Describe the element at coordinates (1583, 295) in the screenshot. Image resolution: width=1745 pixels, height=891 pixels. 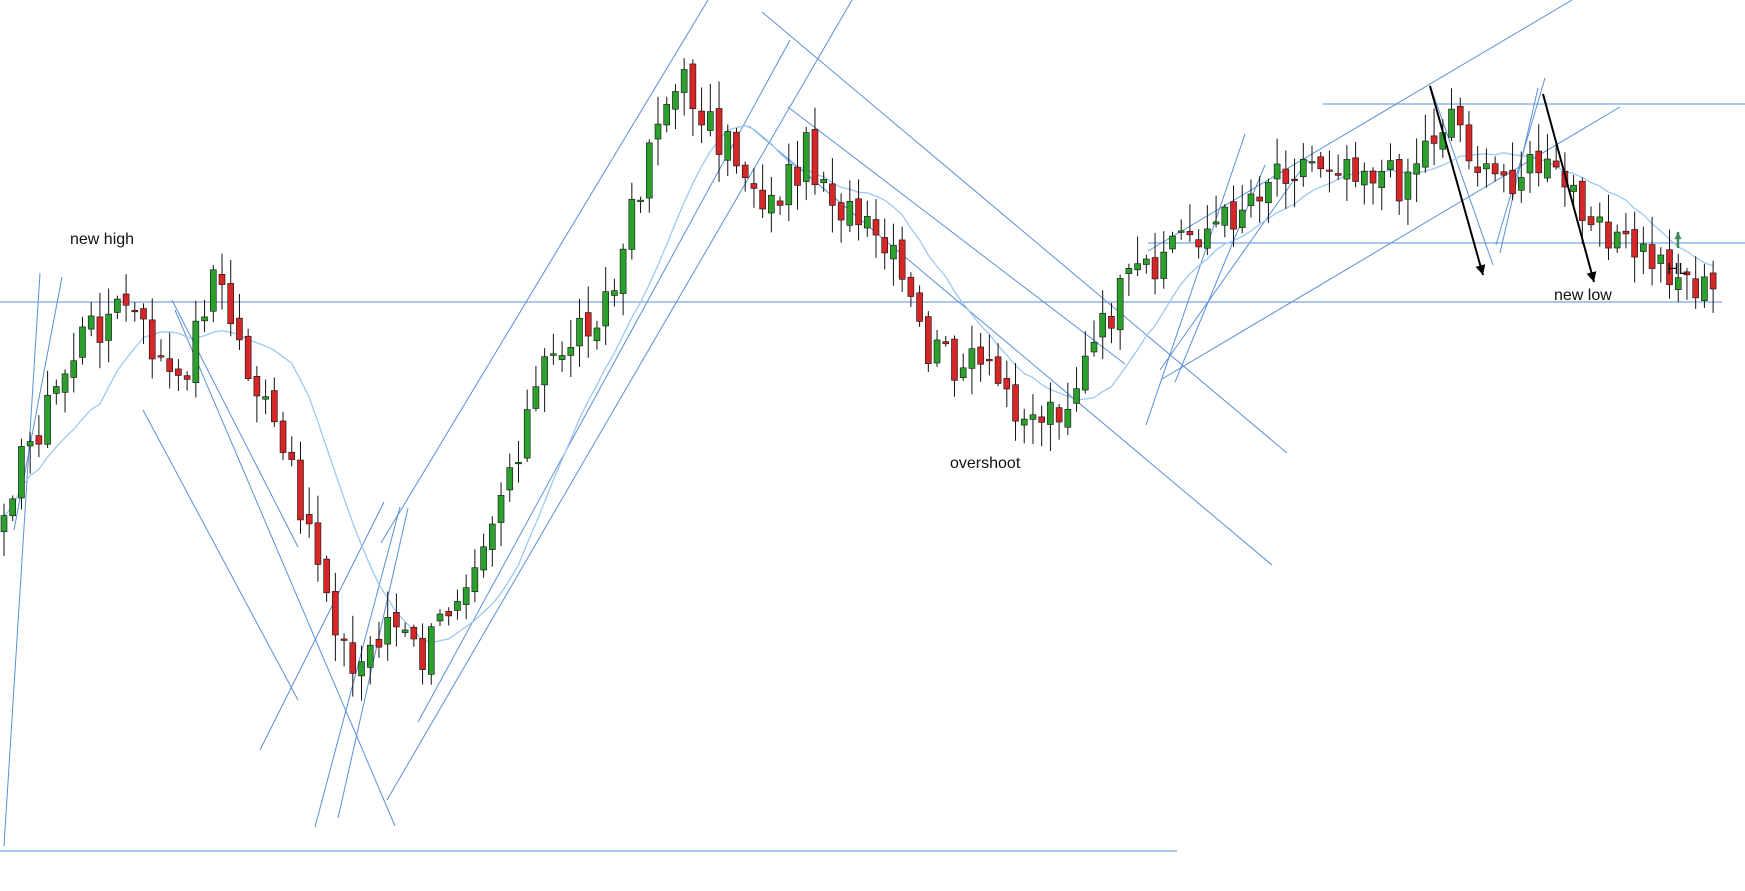
I see `annotation-new-low: new low` at that location.